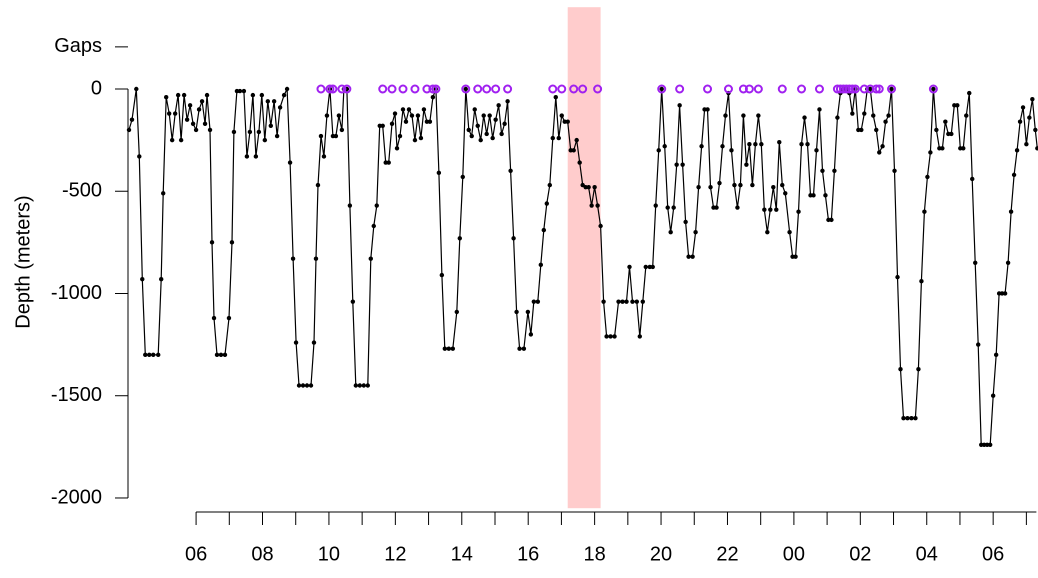  I want to click on x-tick-label: 16, so click(528, 554).